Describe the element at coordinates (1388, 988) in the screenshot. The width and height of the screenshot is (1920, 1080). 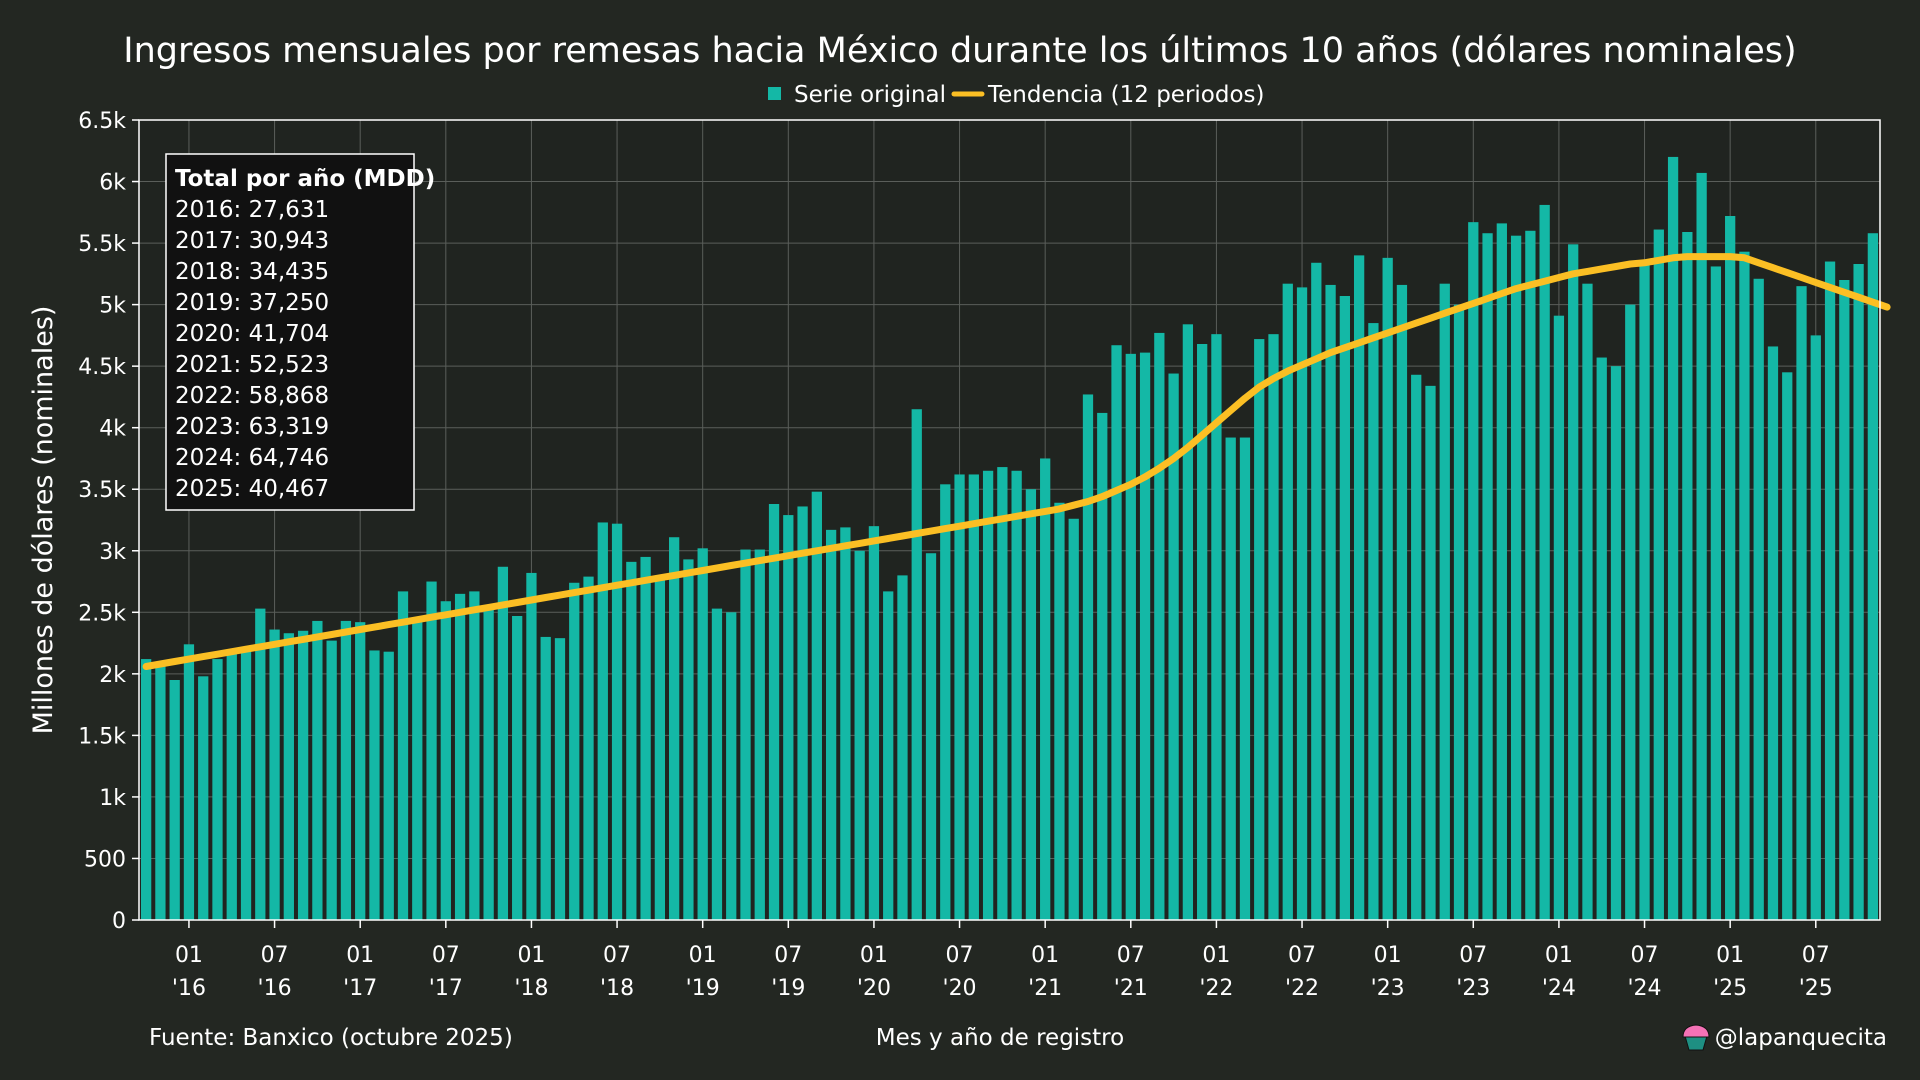
I see `x-tick-year: '23` at that location.